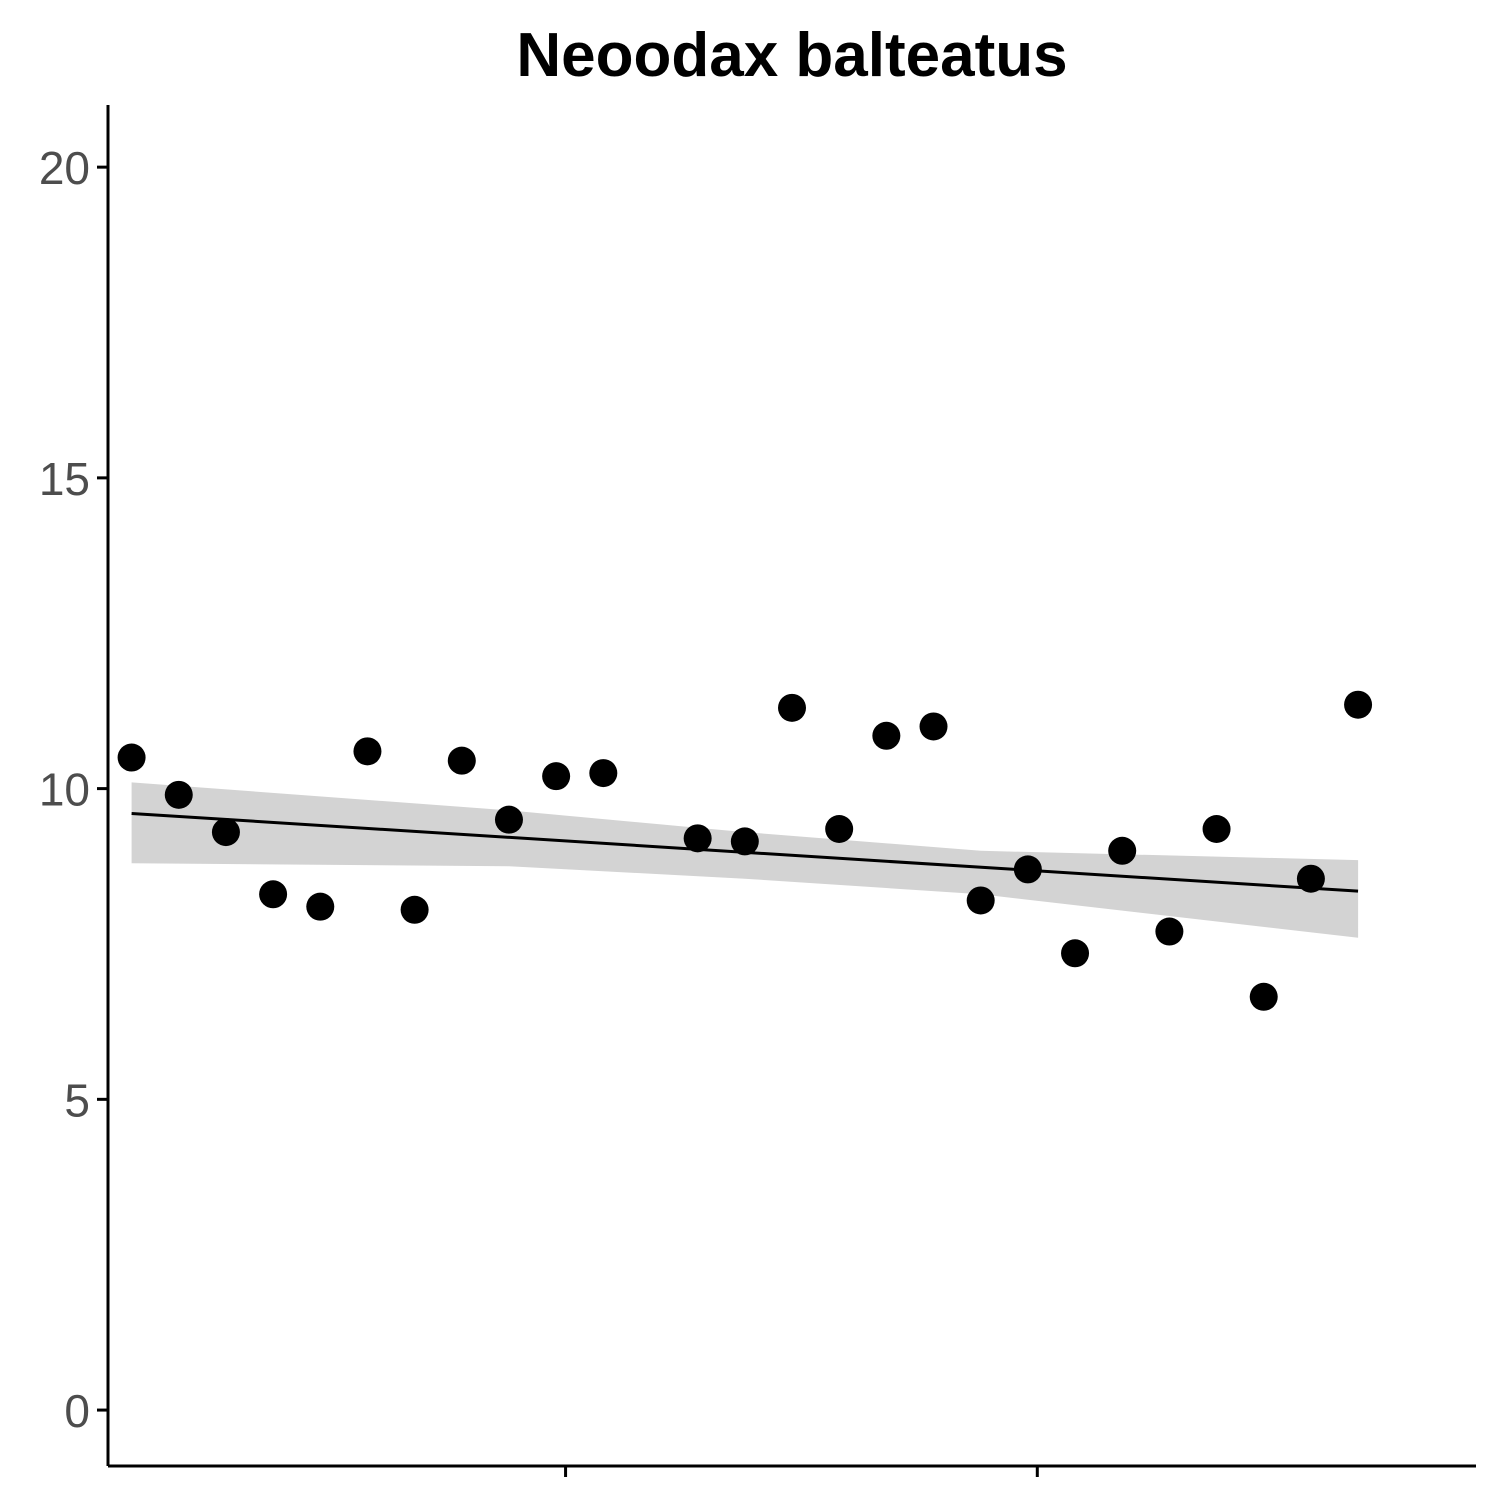 This screenshot has width=1500, height=1500. I want to click on y-tick-label: 5, so click(77, 1100).